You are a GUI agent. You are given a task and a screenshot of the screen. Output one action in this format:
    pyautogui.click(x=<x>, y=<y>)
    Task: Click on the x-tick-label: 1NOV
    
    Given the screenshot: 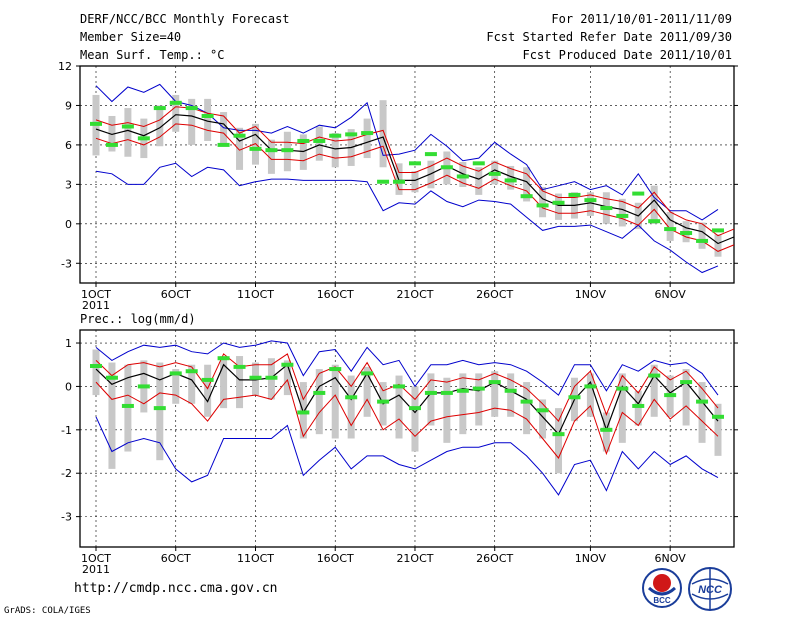 What is the action you would take?
    pyautogui.click(x=591, y=294)
    